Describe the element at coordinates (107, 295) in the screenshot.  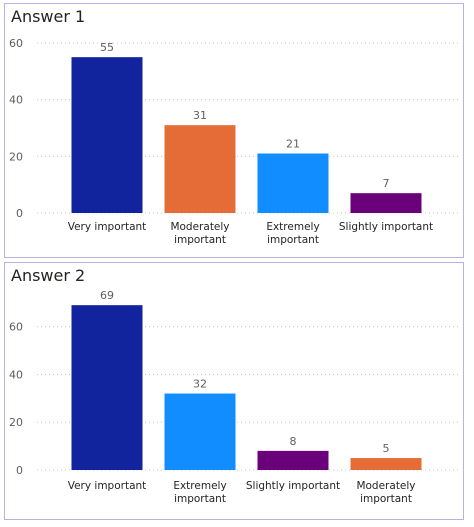
I see `data-label: 69` at that location.